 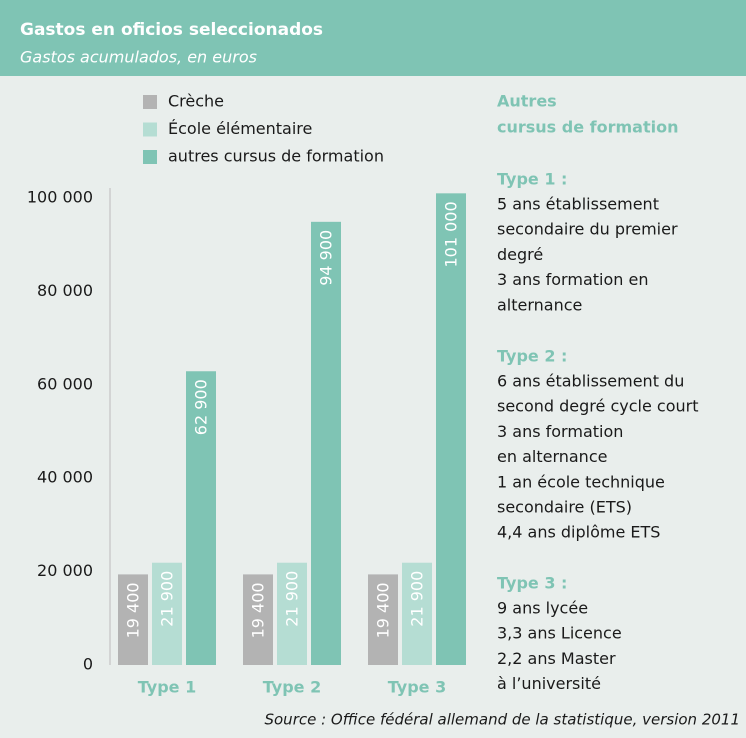 What do you see at coordinates (167, 687) in the screenshot?
I see `x-tick-label: Type 1` at bounding box center [167, 687].